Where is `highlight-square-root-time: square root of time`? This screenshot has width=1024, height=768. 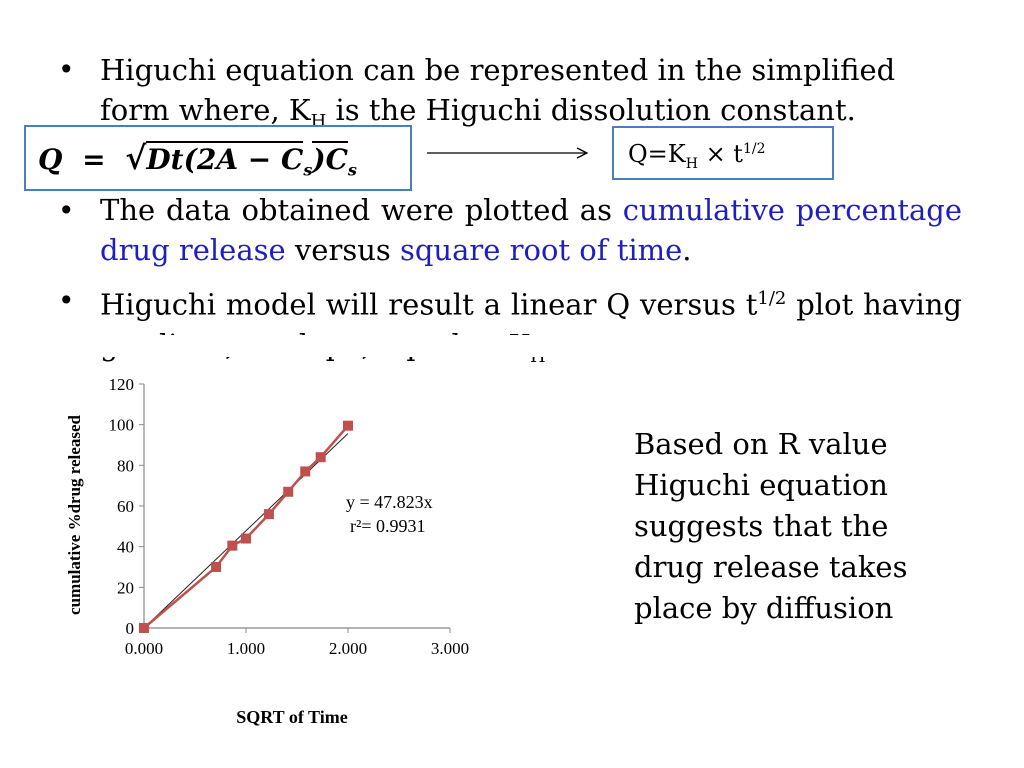
highlight-square-root-time: square root of time is located at coordinates (541, 250).